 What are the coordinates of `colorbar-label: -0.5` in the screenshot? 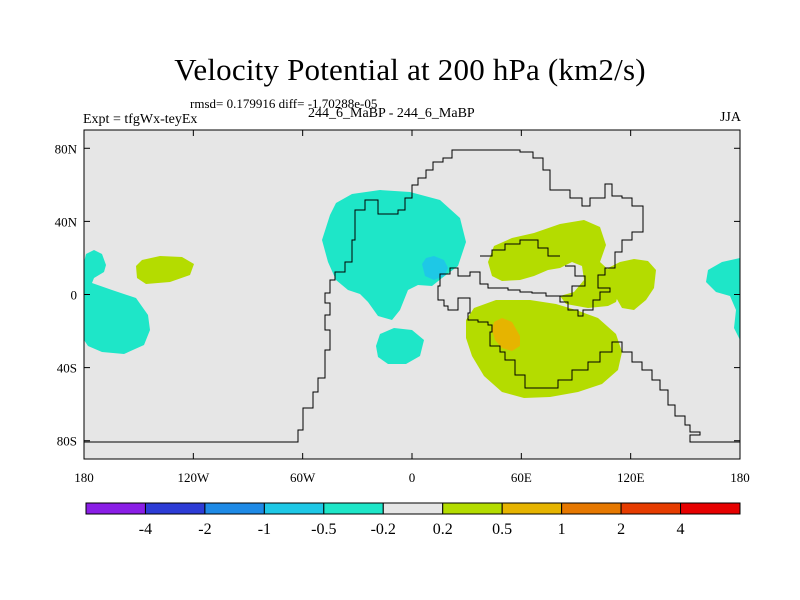 It's located at (323, 529).